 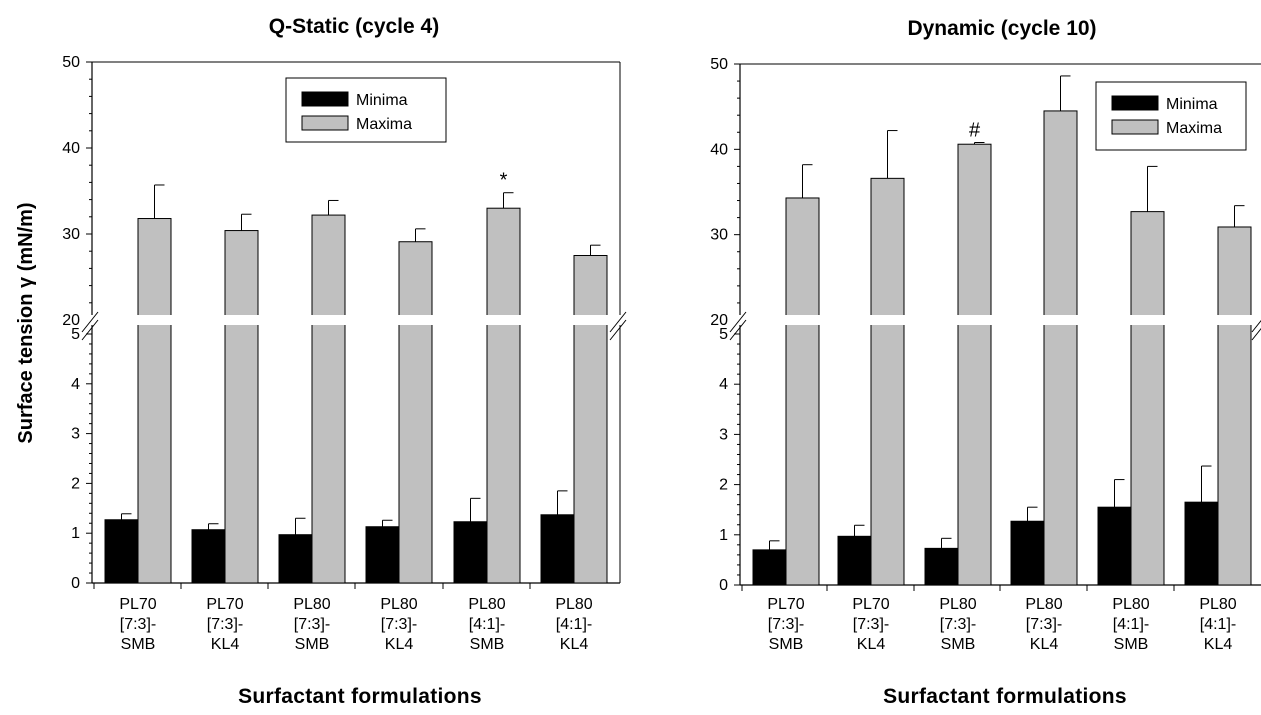 I want to click on chart-title: Q-Static (cycle 4), so click(x=354, y=26).